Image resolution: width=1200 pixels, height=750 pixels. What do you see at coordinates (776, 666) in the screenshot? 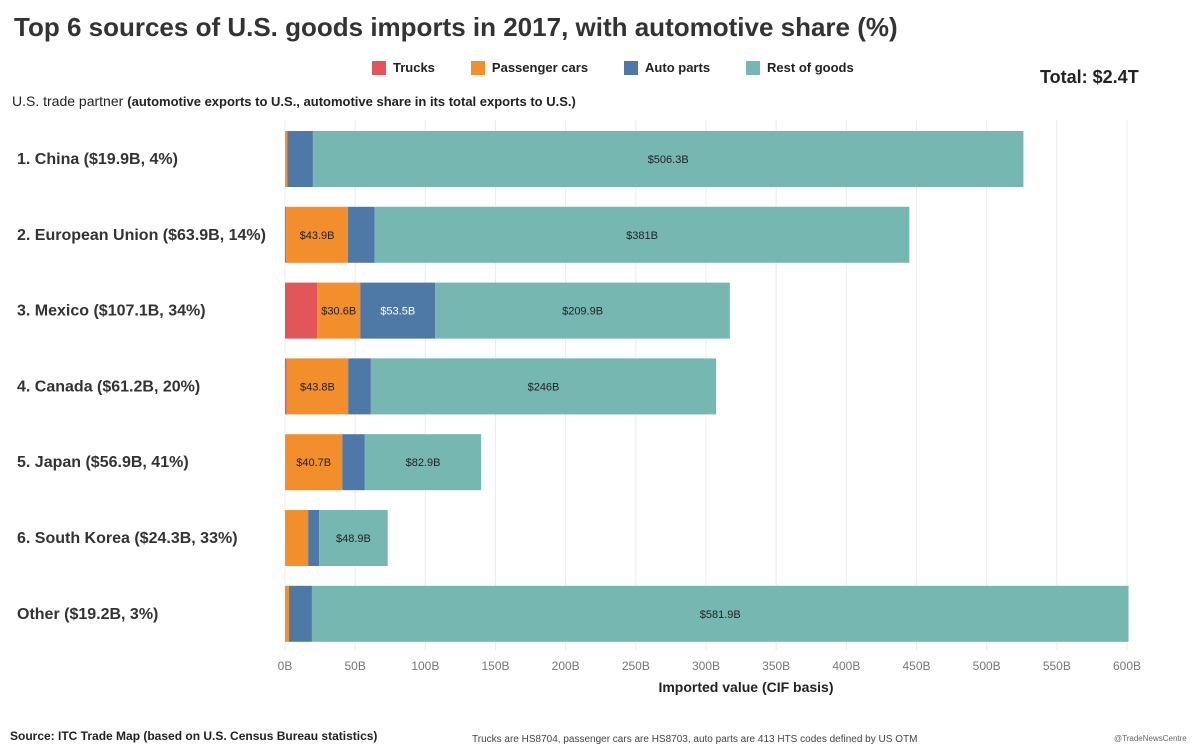
I see `x-tick-label-7: 350B` at bounding box center [776, 666].